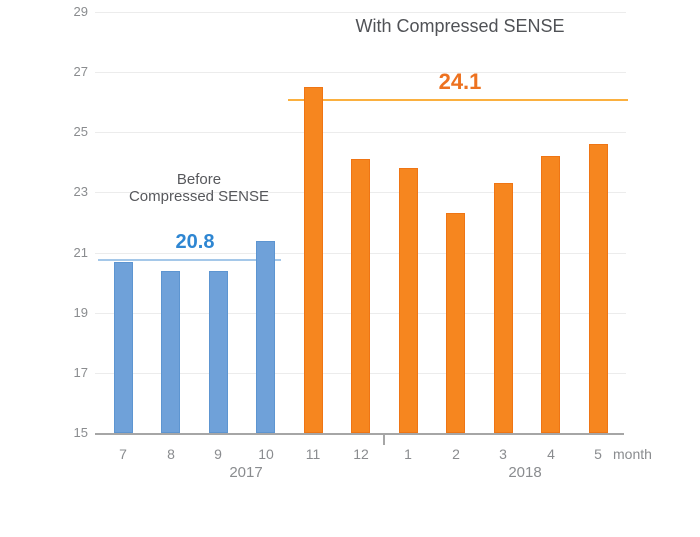 Image resolution: width=700 pixels, height=537 pixels. I want to click on x-tick-label-month-10: 10, so click(266, 454).